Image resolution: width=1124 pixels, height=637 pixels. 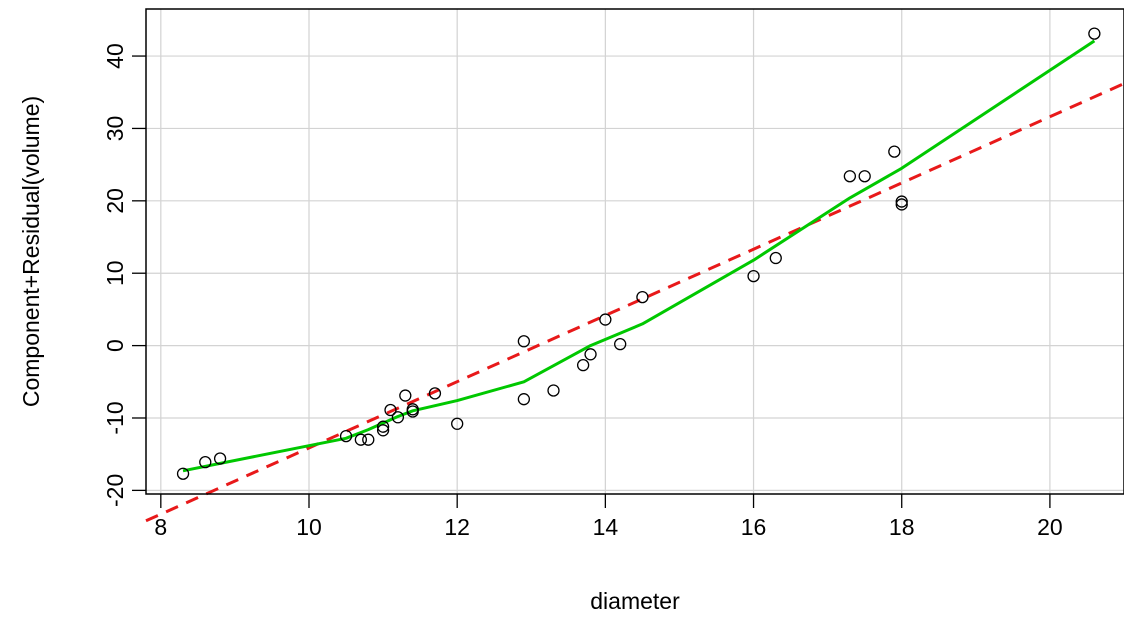 What do you see at coordinates (115, 129) in the screenshot?
I see `y-tick-label: 30` at bounding box center [115, 129].